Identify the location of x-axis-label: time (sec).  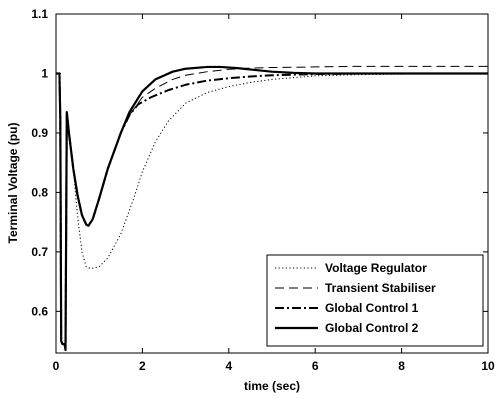
(272, 386).